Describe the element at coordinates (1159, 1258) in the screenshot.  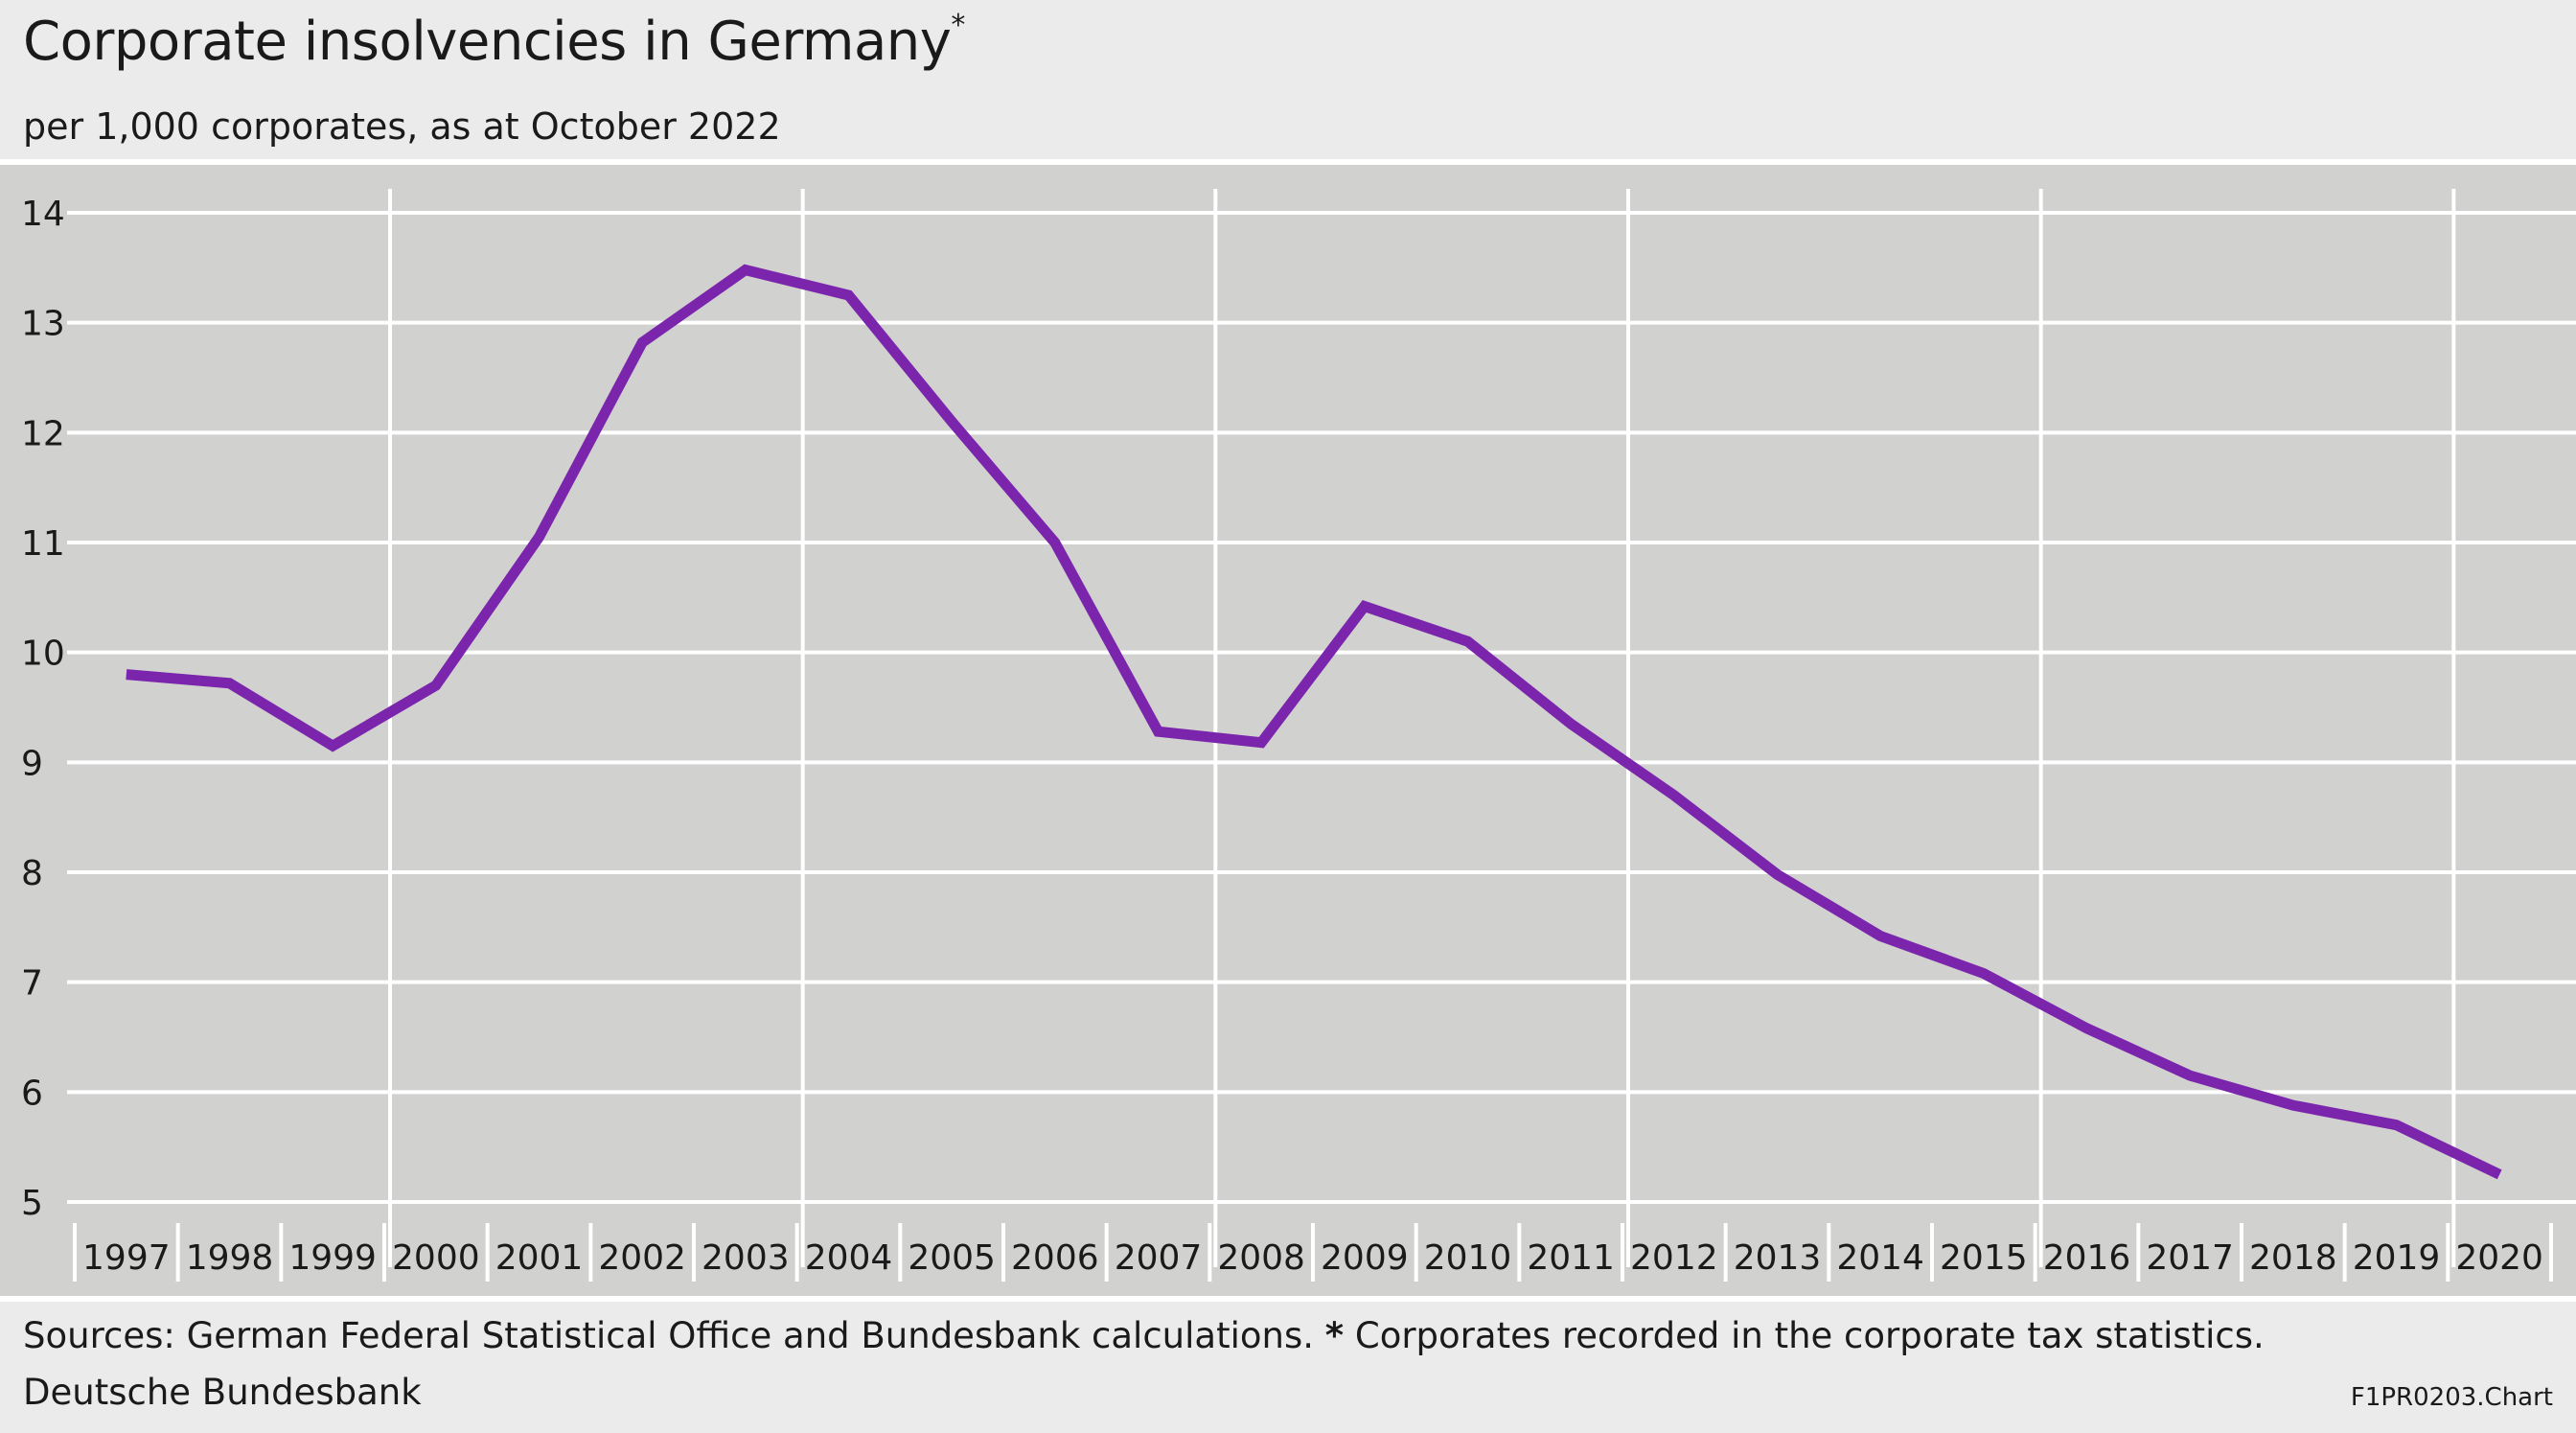
I see `x-tick-label: 2007` at that location.